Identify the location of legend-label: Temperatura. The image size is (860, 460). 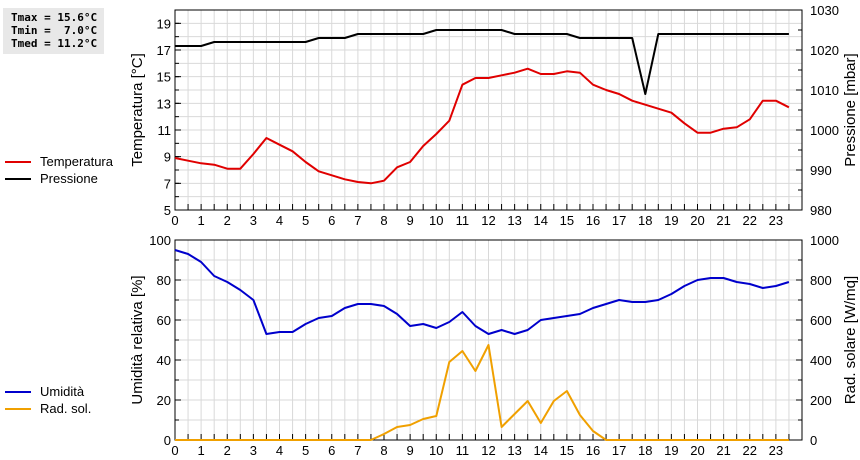
(76, 161).